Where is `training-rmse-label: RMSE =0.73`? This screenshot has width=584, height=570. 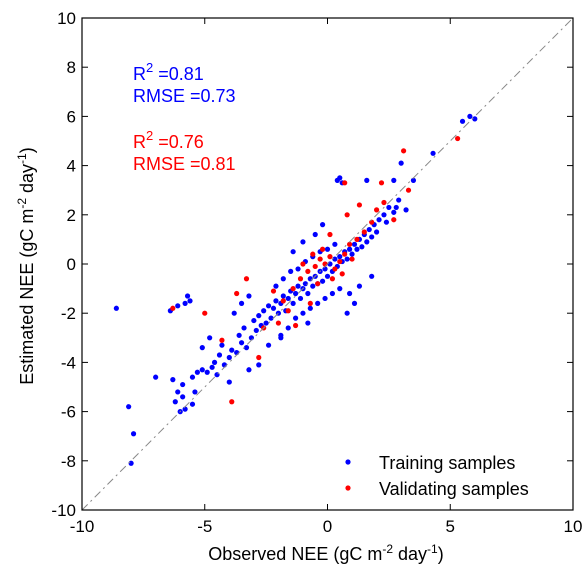 training-rmse-label: RMSE =0.73 is located at coordinates (184, 96).